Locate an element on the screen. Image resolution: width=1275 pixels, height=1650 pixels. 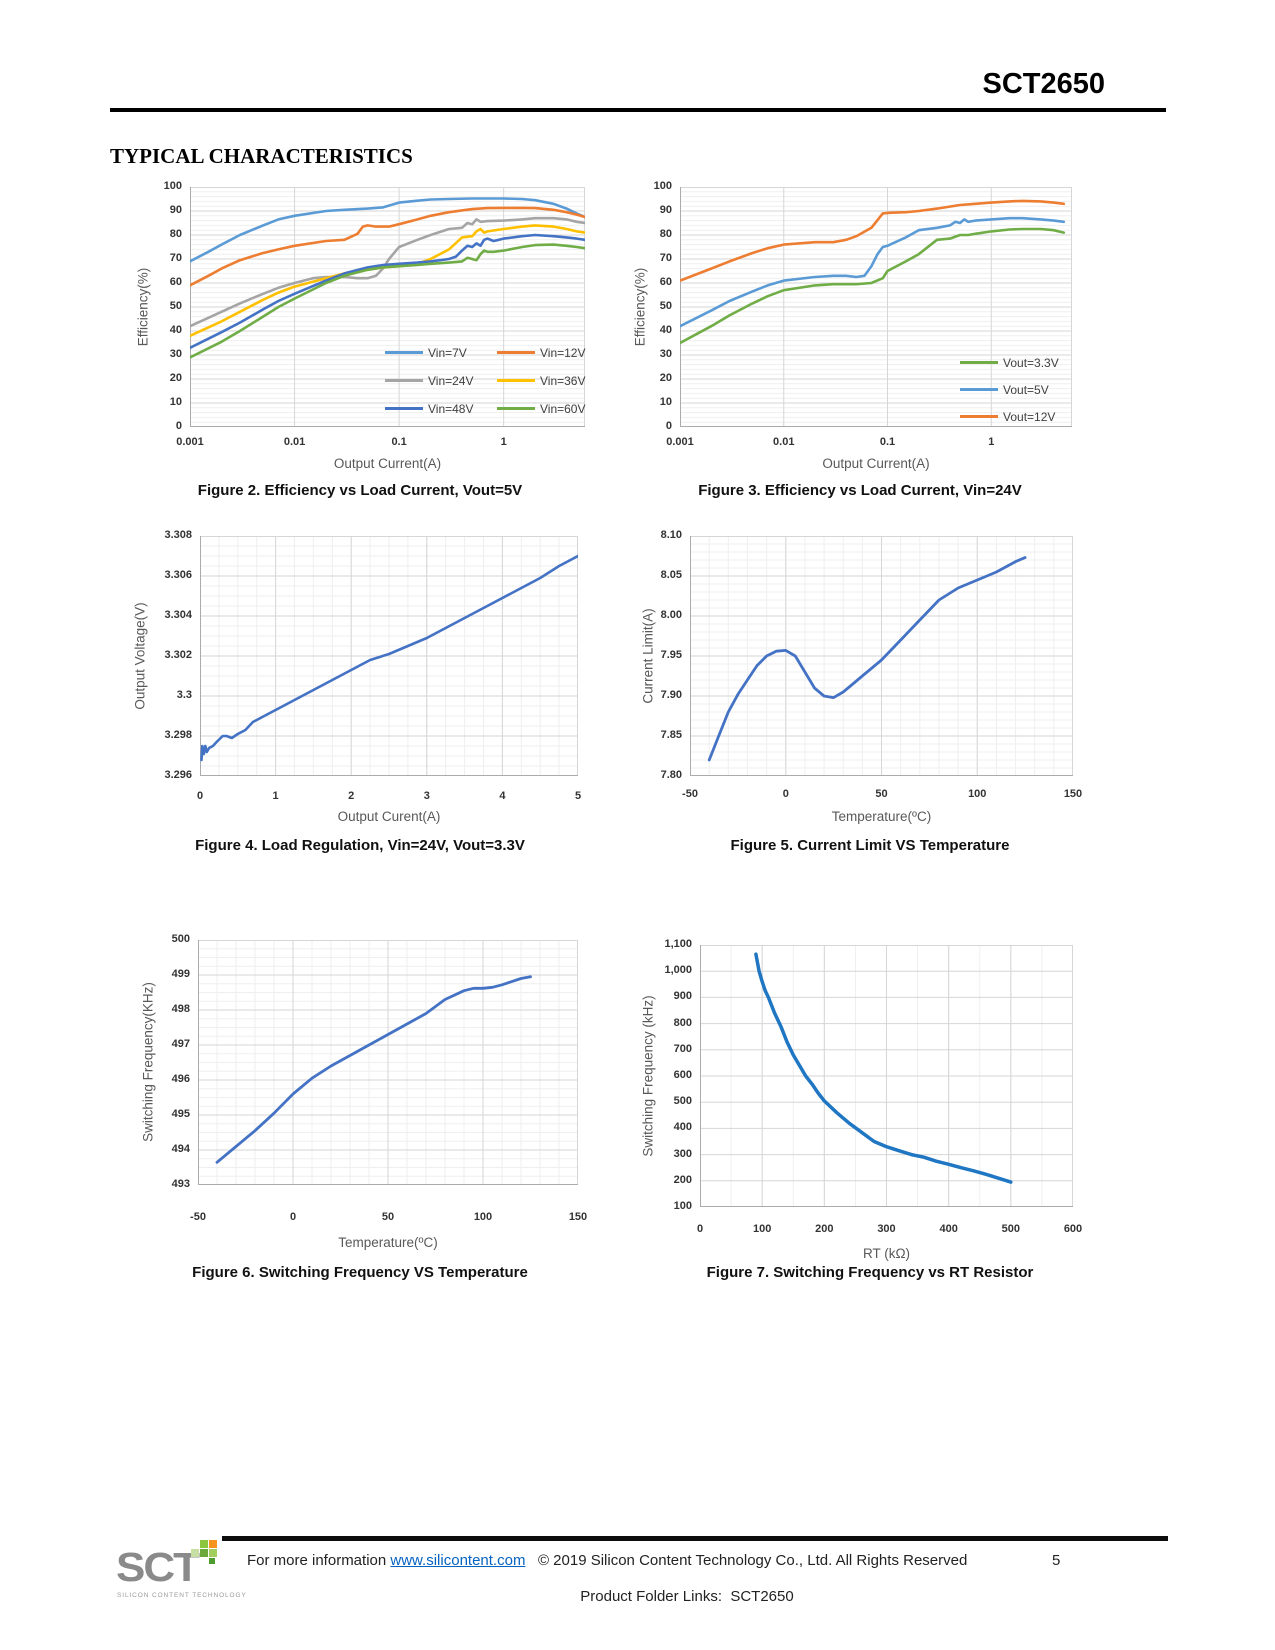
x-tick-label: 3 is located at coordinates (426, 796).